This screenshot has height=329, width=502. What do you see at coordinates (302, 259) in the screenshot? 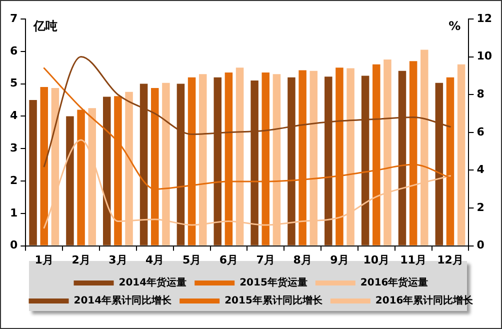
I see `x-tick-label: 8月` at bounding box center [302, 259].